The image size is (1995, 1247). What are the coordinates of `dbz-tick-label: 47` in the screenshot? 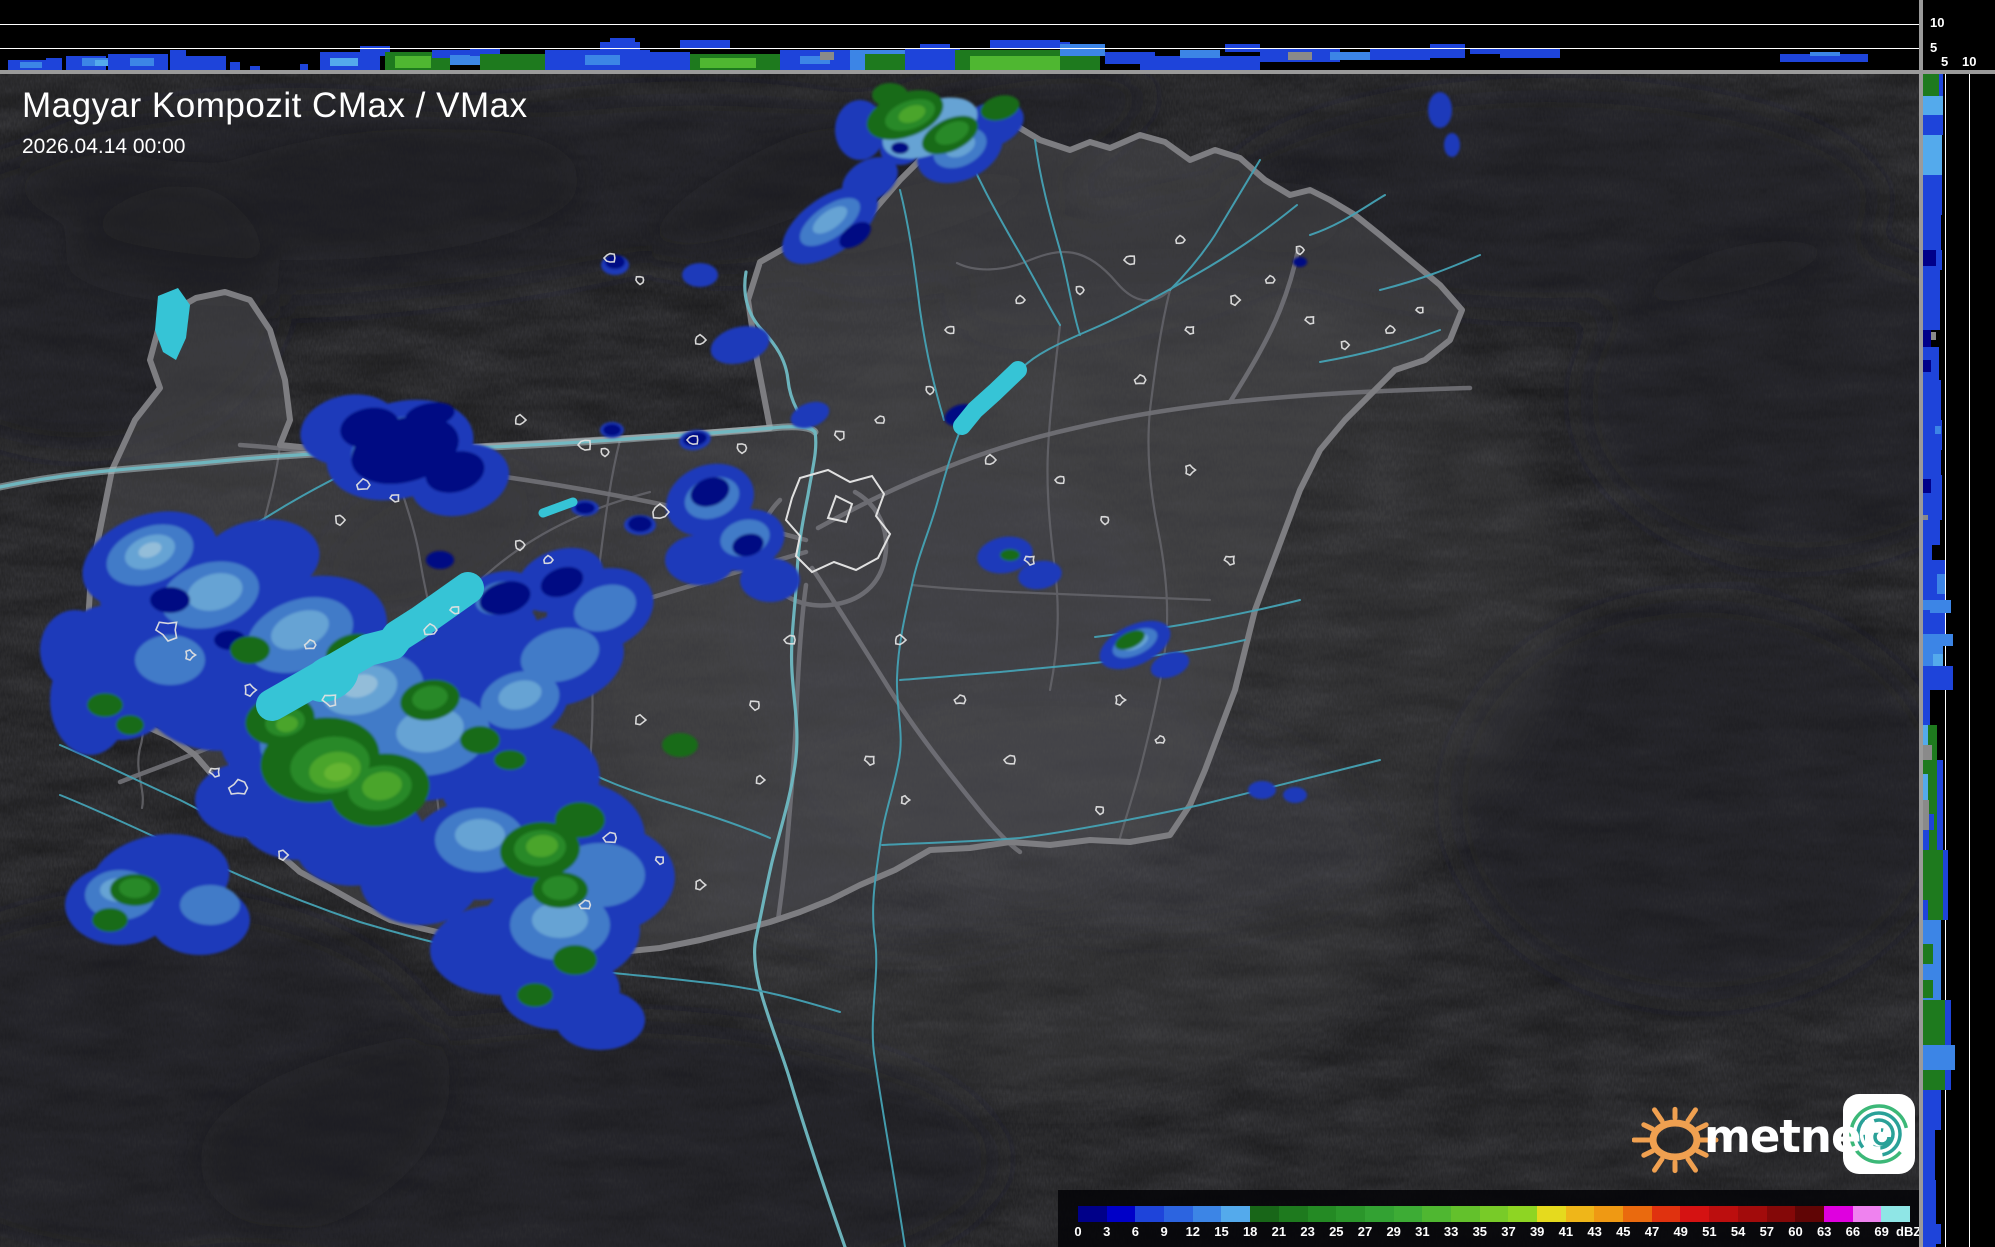 It's located at (1652, 1231).